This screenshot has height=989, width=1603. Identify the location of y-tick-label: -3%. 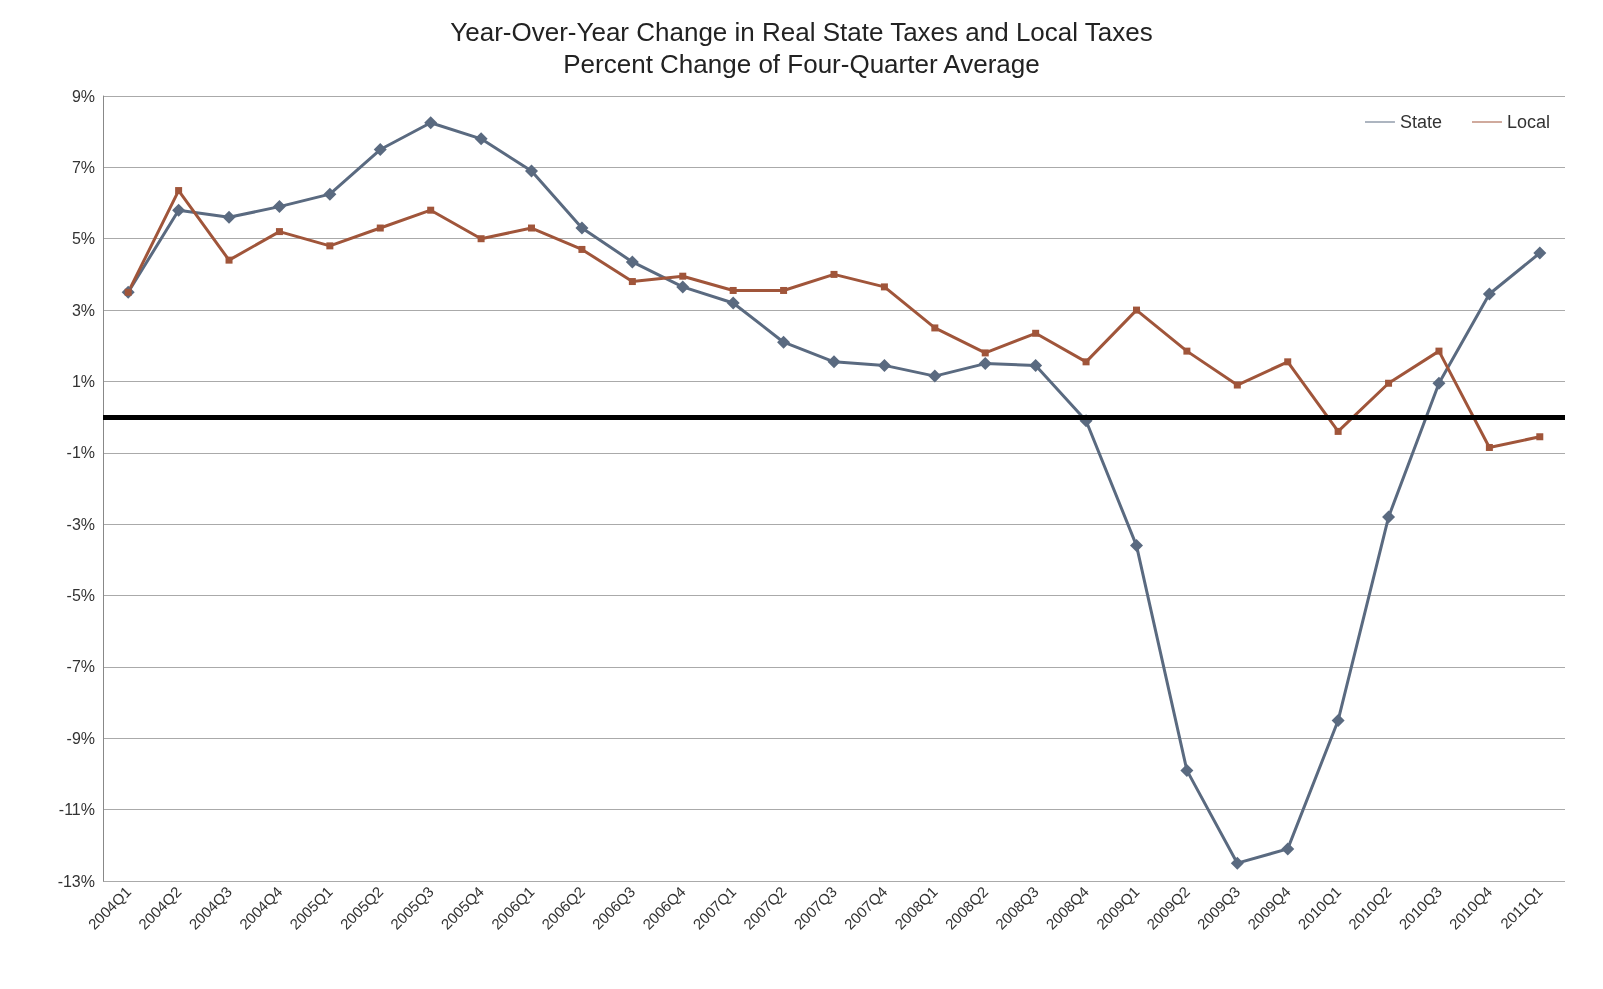
(80, 524).